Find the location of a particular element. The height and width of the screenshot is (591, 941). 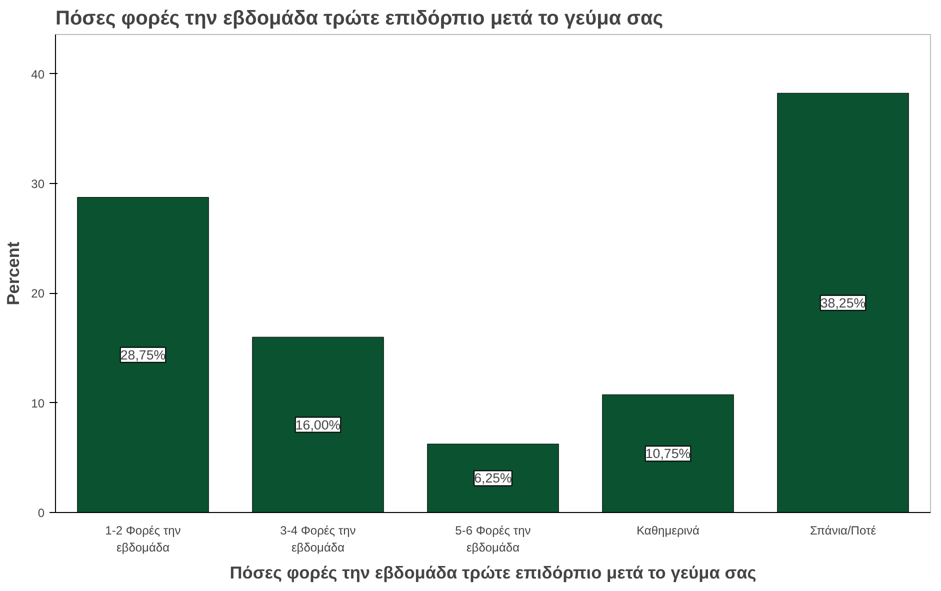

y-tick-label: 10 is located at coordinates (38, 403).